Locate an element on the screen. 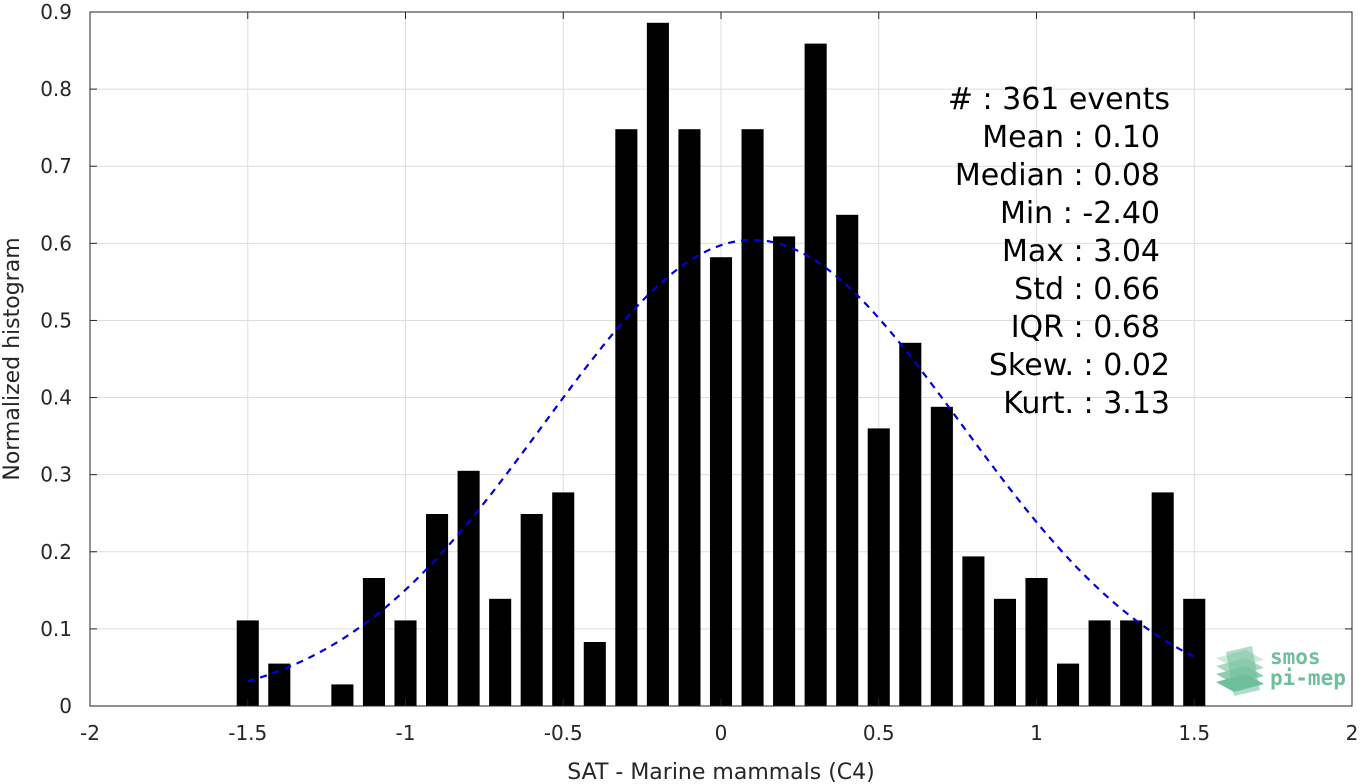  y-tick-label: 0.4 is located at coordinates (56, 398).